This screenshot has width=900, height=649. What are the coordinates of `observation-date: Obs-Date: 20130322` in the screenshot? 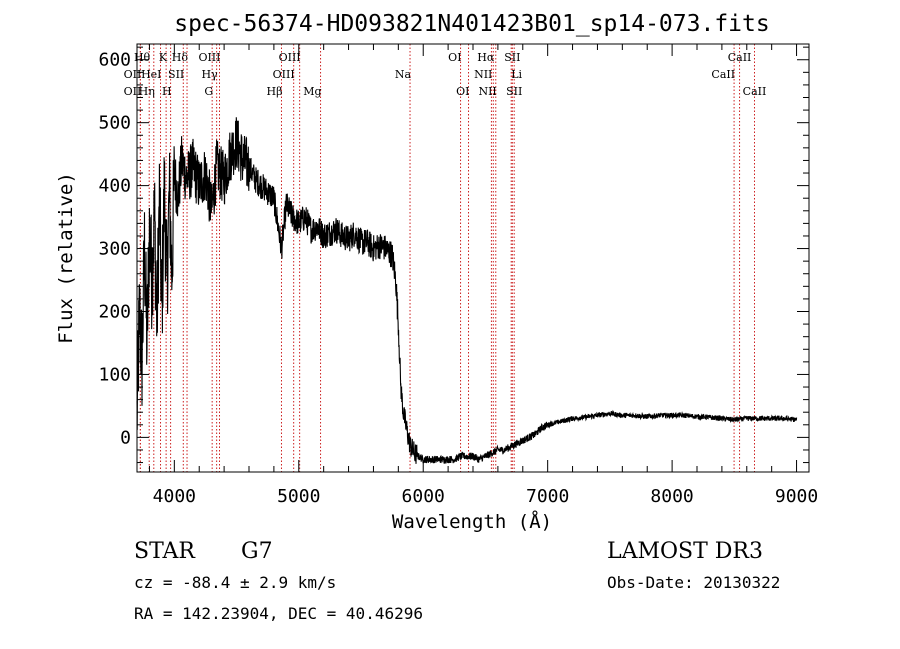 It's located at (693, 582).